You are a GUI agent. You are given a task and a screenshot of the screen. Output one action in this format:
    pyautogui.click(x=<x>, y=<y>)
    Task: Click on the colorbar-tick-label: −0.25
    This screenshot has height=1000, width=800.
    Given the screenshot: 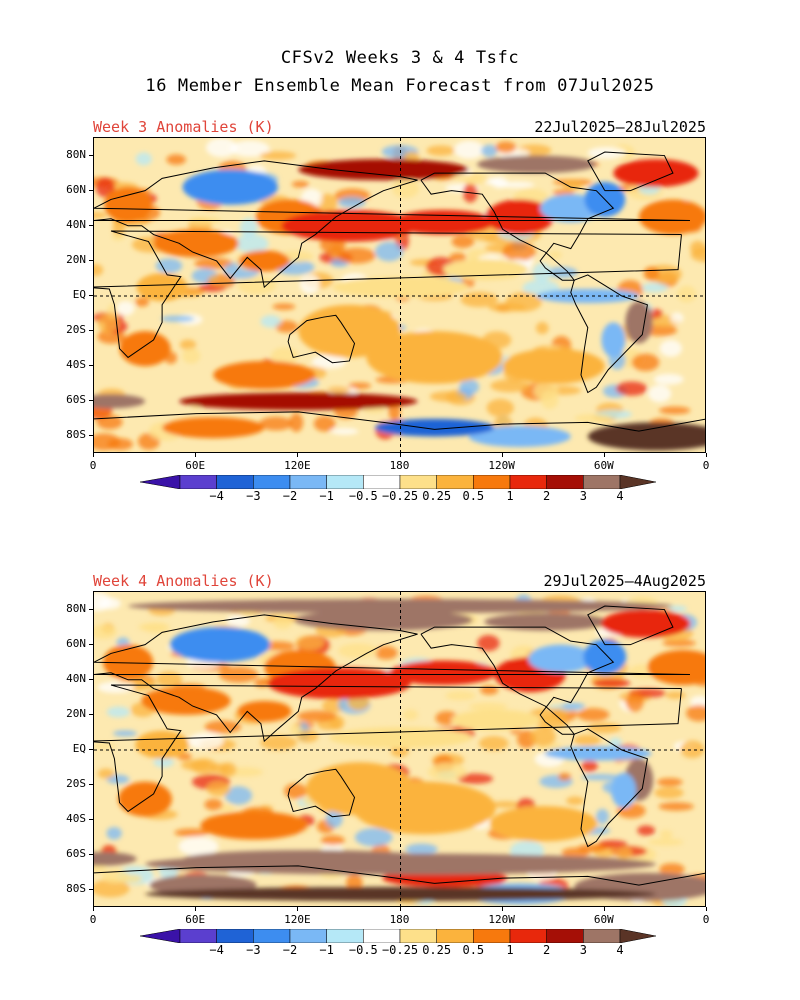 What is the action you would take?
    pyautogui.click(x=400, y=496)
    